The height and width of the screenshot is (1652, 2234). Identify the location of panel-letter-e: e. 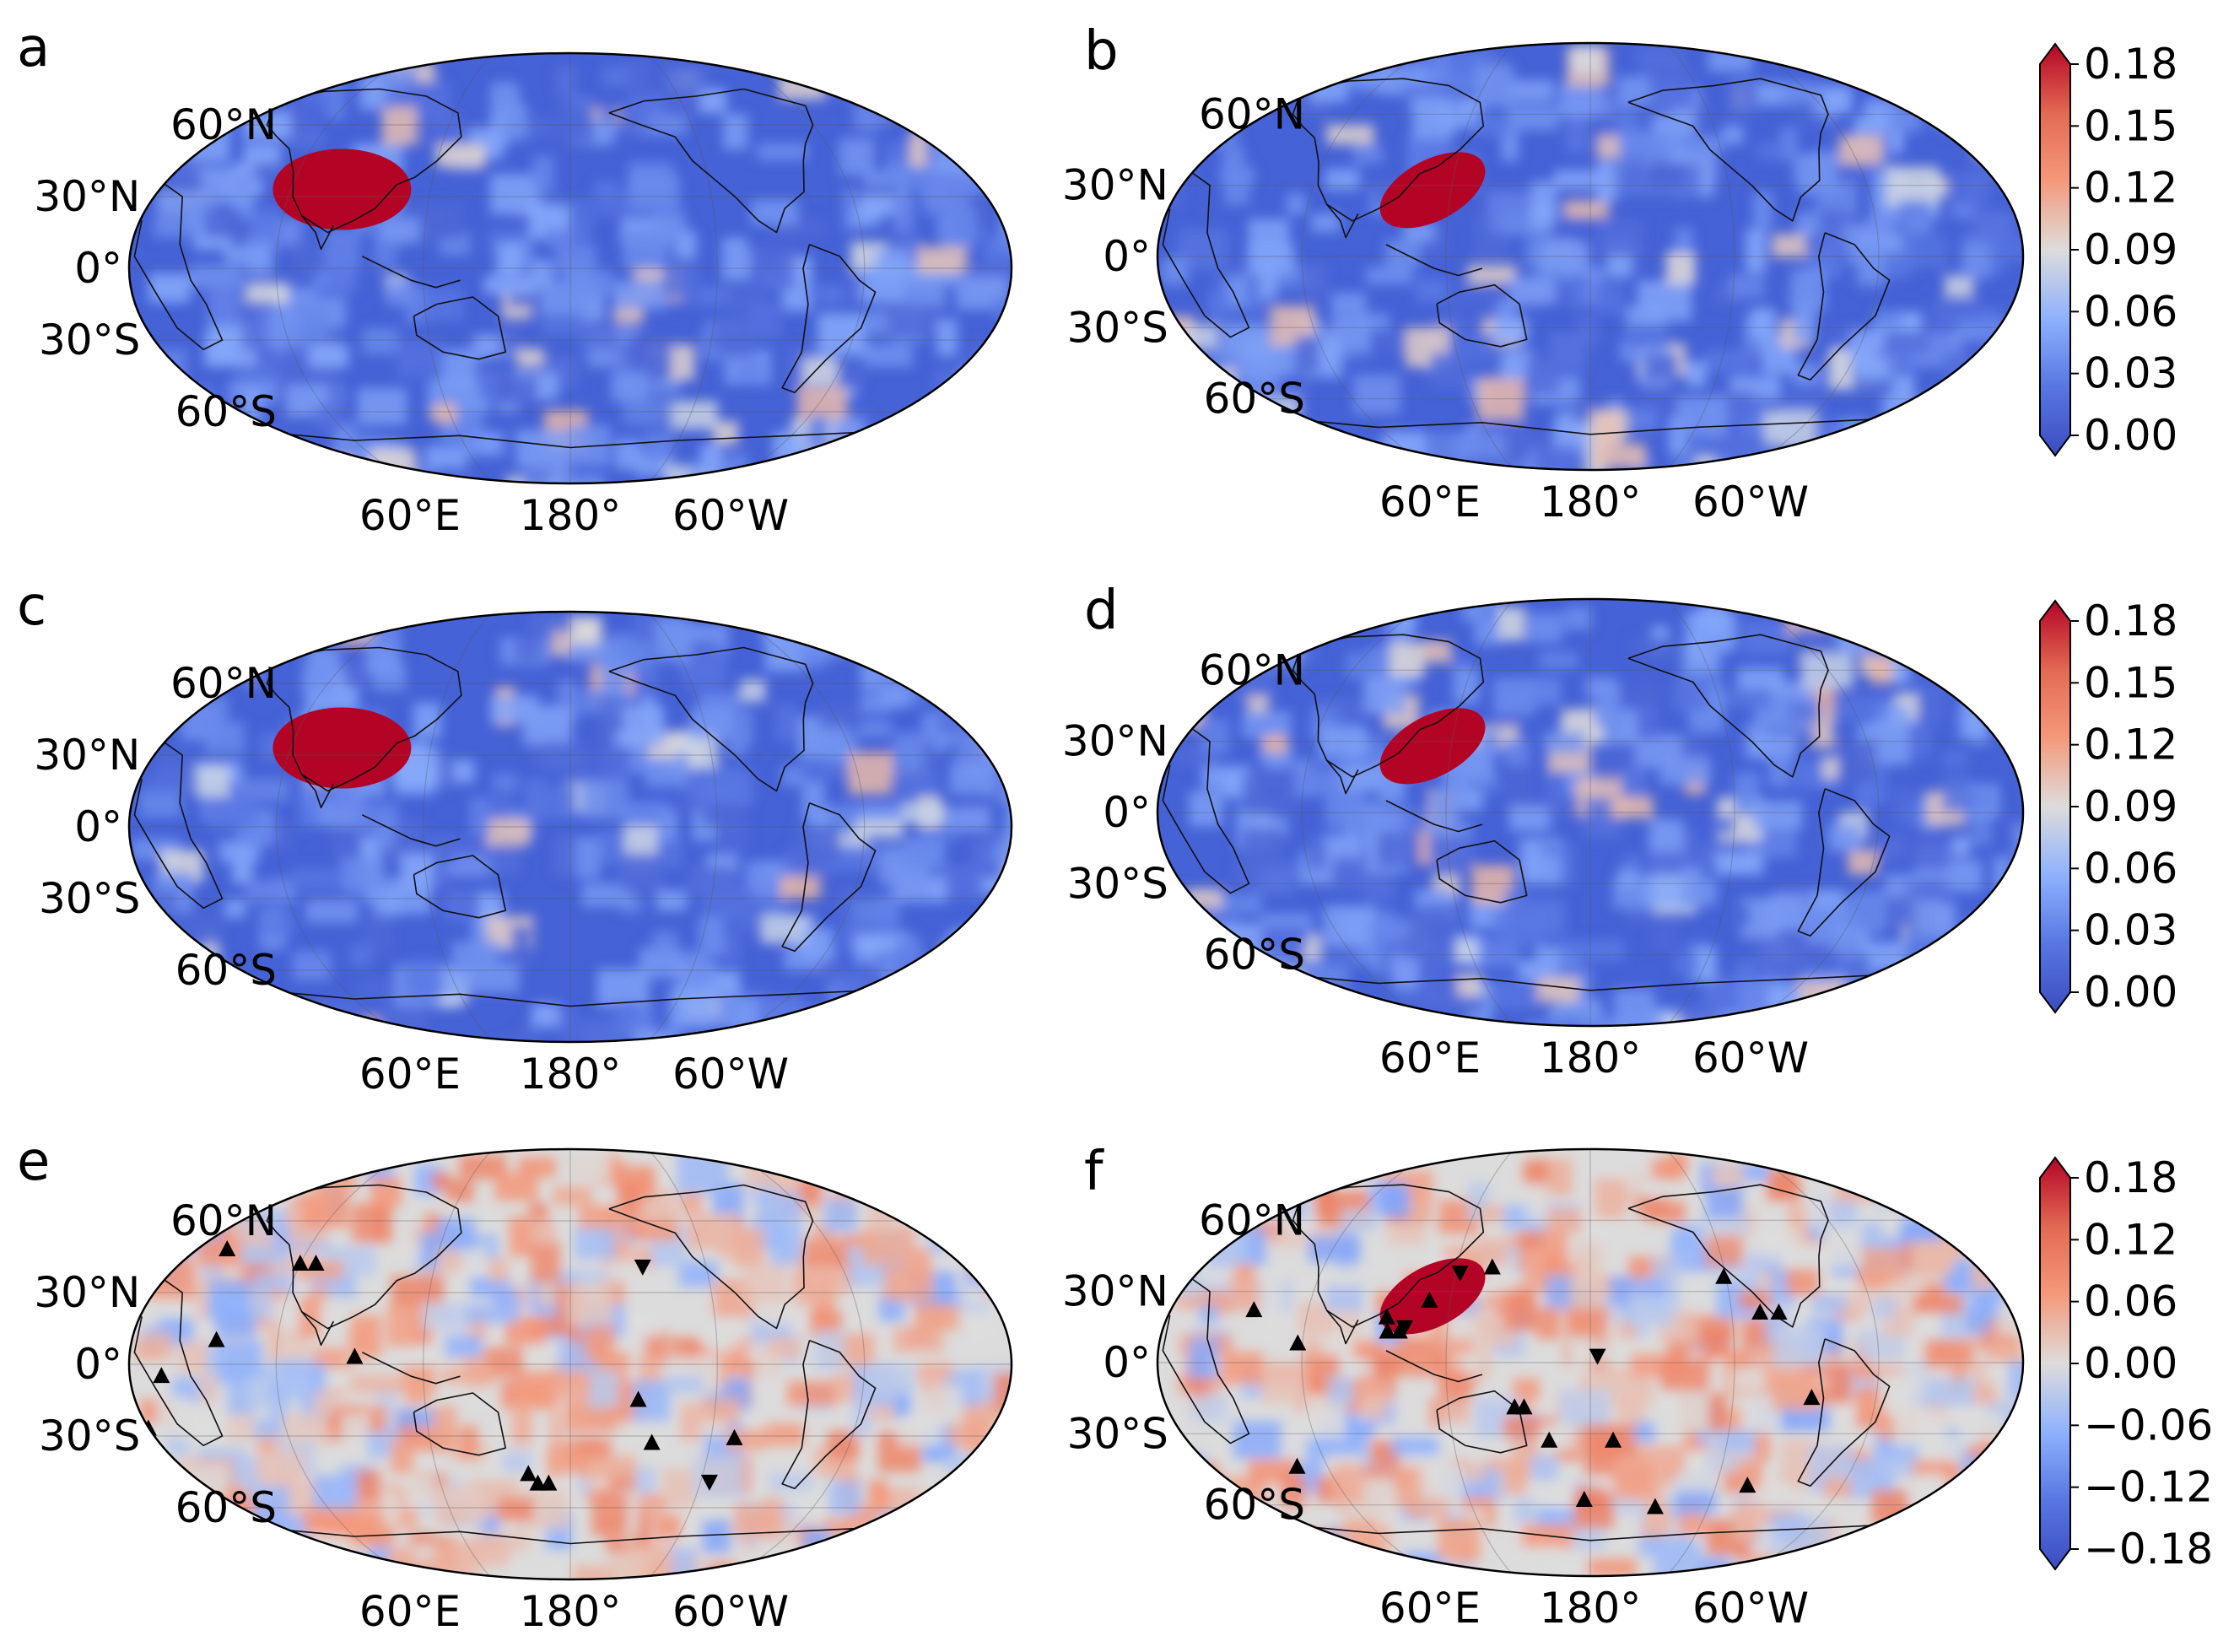
(33, 1162).